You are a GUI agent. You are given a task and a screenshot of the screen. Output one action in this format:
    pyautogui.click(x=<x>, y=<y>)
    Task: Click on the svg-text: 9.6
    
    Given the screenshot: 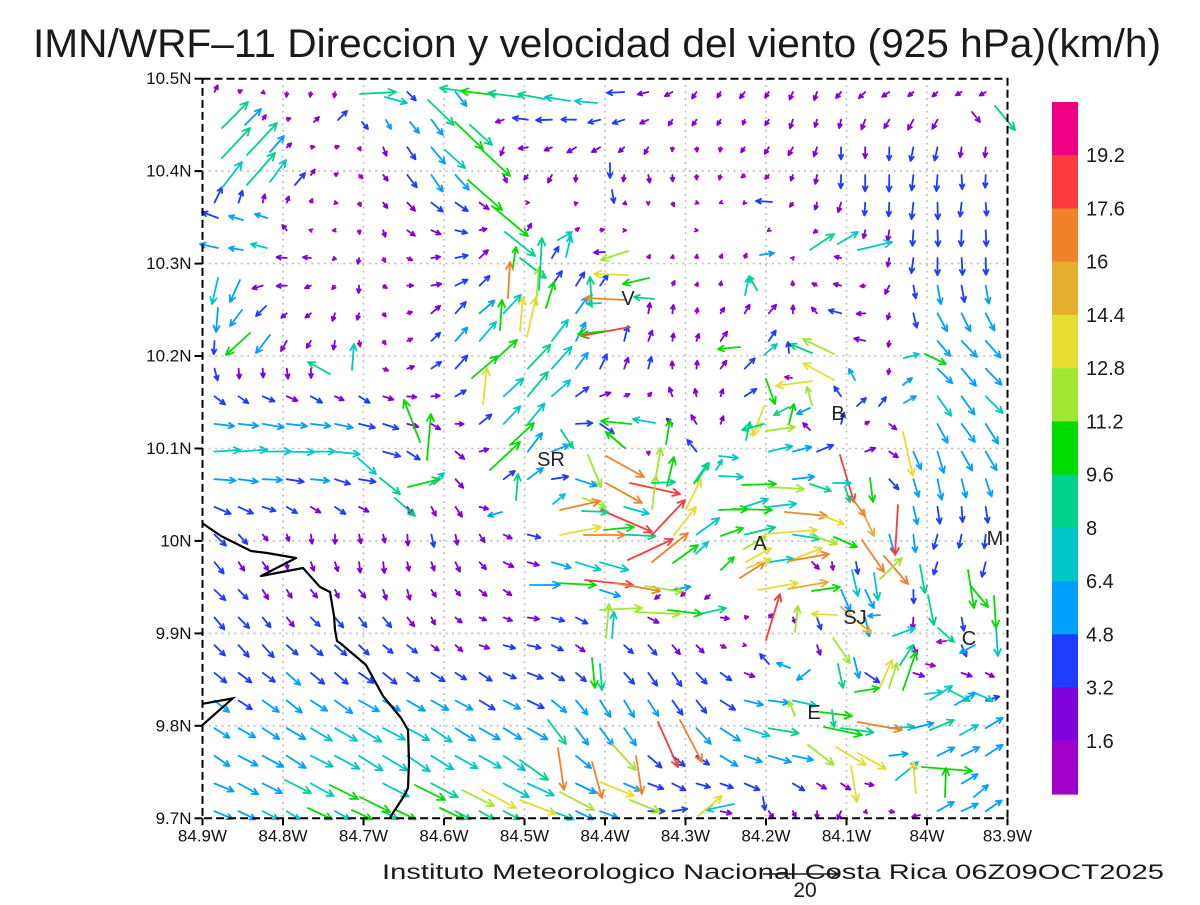 What is the action you would take?
    pyautogui.click(x=1100, y=476)
    